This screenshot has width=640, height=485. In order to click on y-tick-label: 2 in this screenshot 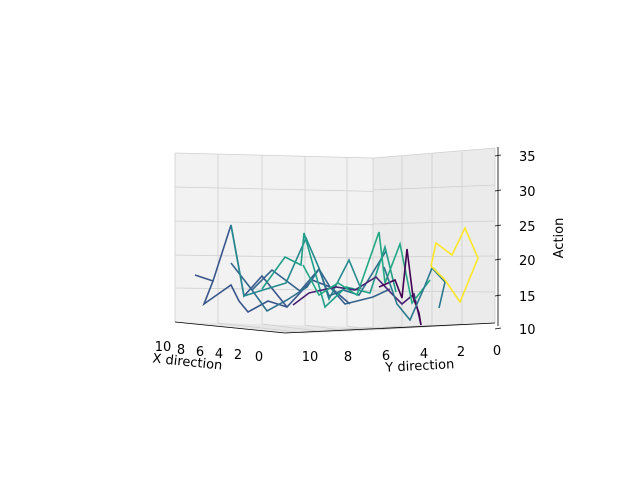, I will do `click(461, 352)`.